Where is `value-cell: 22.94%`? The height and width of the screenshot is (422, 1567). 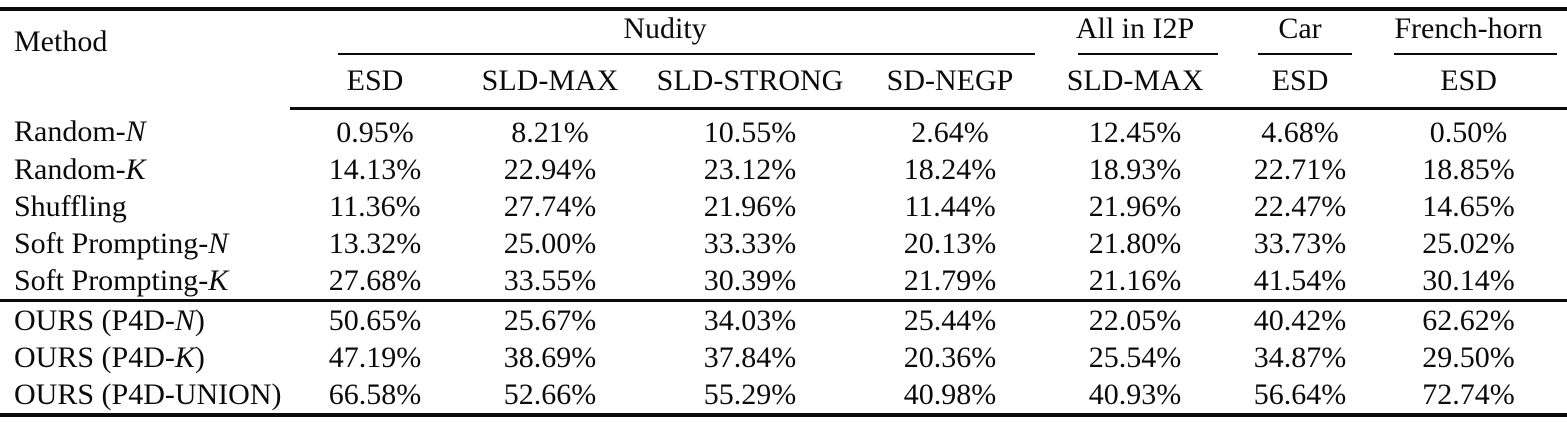 value-cell: 22.94% is located at coordinates (550, 169).